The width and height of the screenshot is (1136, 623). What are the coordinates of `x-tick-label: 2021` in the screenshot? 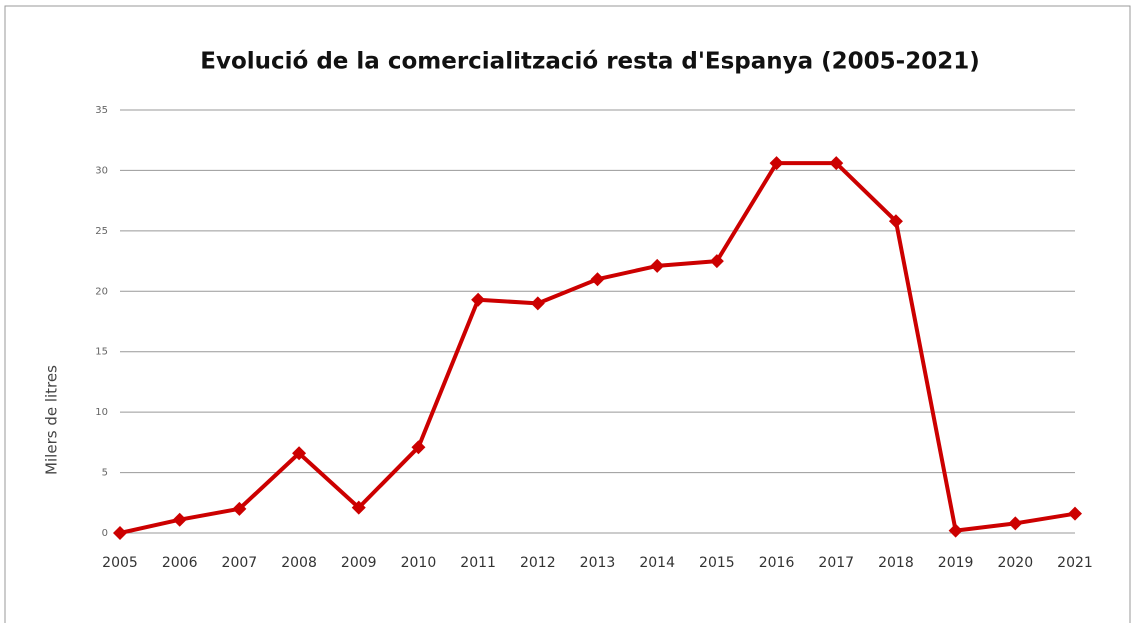 It's located at (1075, 563).